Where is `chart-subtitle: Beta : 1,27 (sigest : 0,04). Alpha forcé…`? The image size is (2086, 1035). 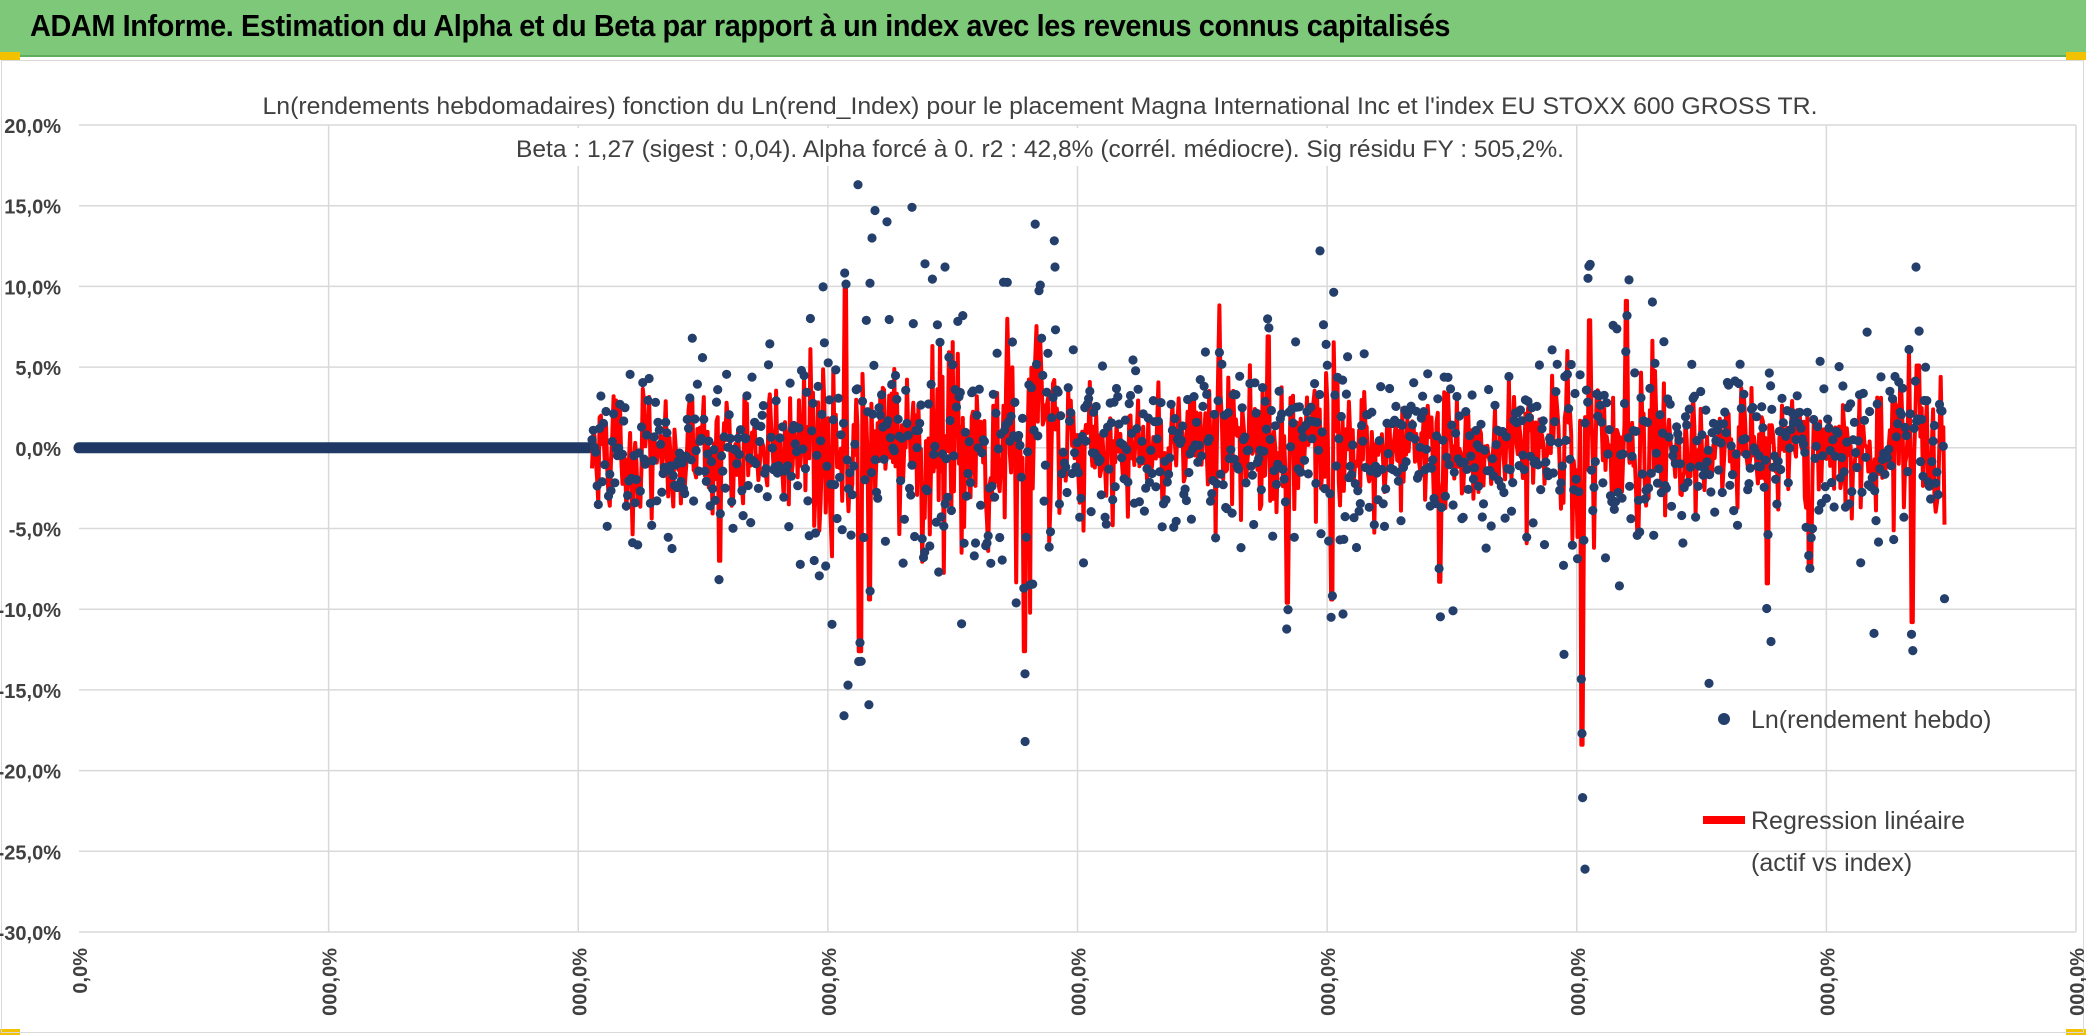
chart-subtitle: Beta : 1,27 (sigest : 0,04). Alpha forcé… is located at coordinates (1040, 149).